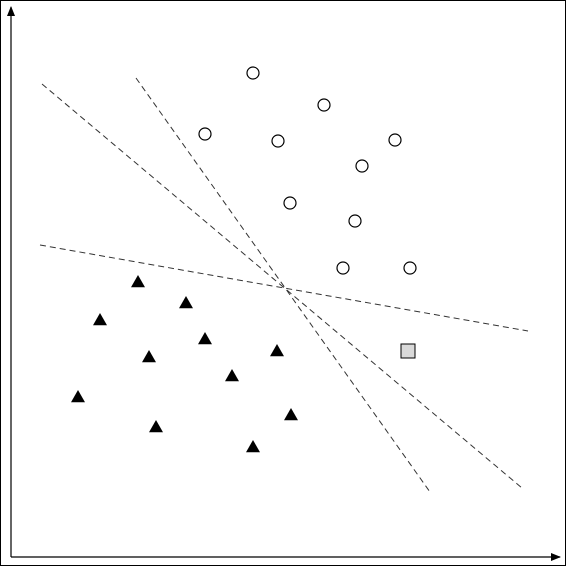 The image size is (566, 566). What do you see at coordinates (307, 170) in the screenshot?
I see `circle-class-points` at bounding box center [307, 170].